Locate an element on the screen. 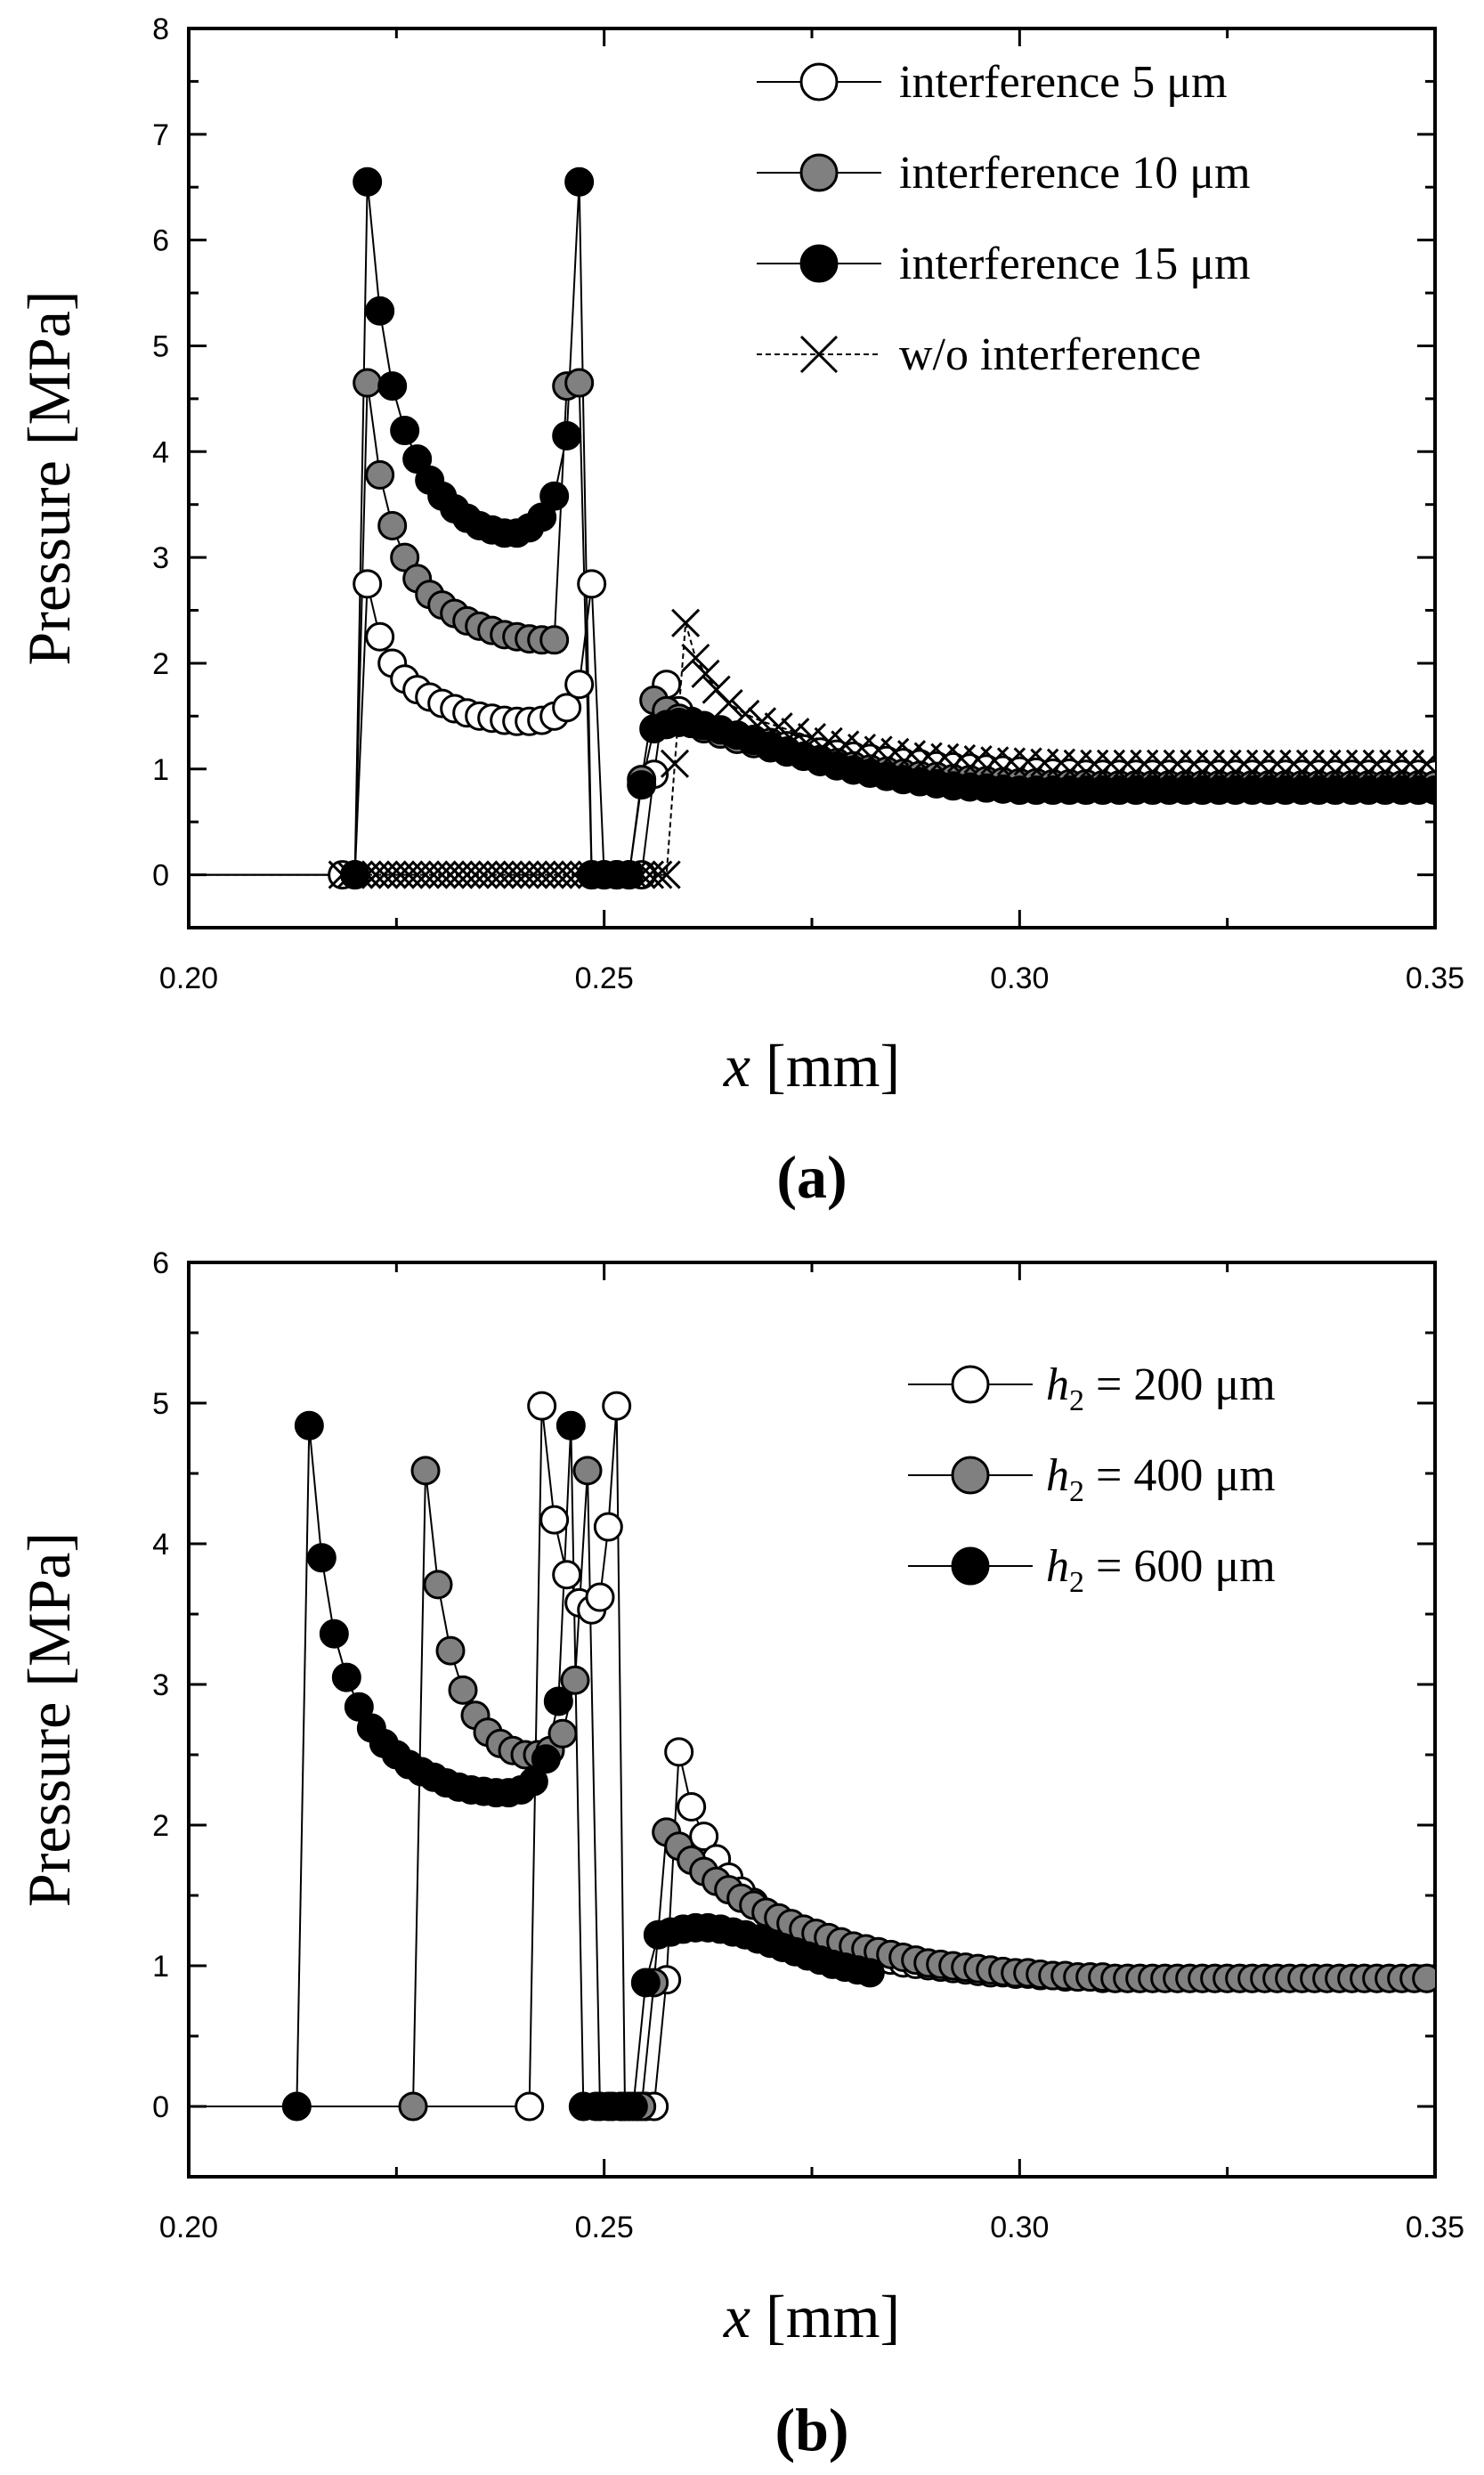 The image size is (1484, 2475). legend-item: interference 15 μm is located at coordinates (1004, 264).